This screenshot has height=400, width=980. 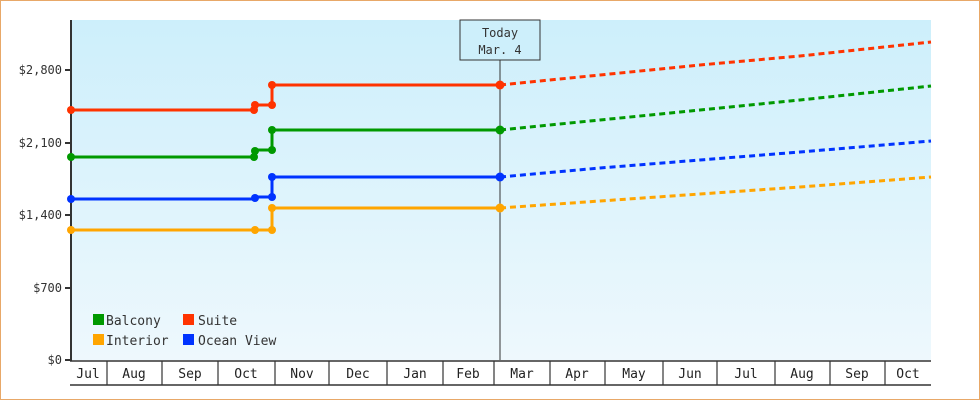 I want to click on series-interior, so click(x=499, y=204).